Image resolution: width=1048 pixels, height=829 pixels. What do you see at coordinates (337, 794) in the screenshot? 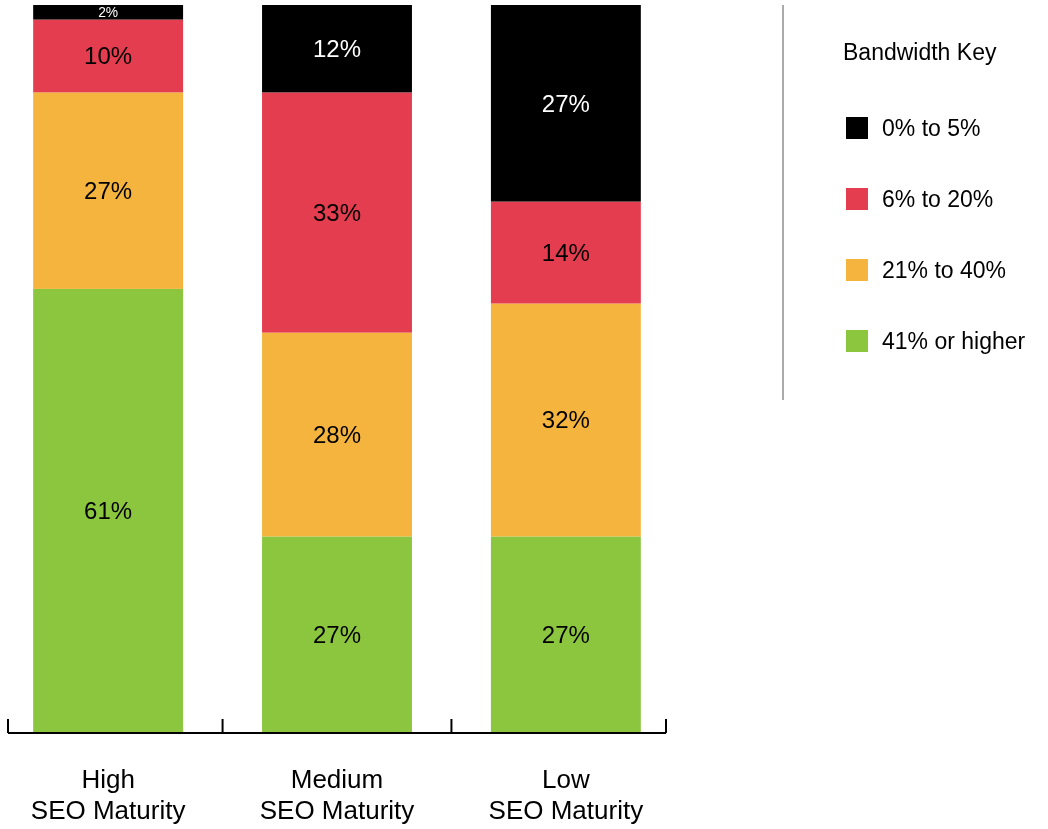
I see `x-tick-label: Medium SEO Maturity` at bounding box center [337, 794].